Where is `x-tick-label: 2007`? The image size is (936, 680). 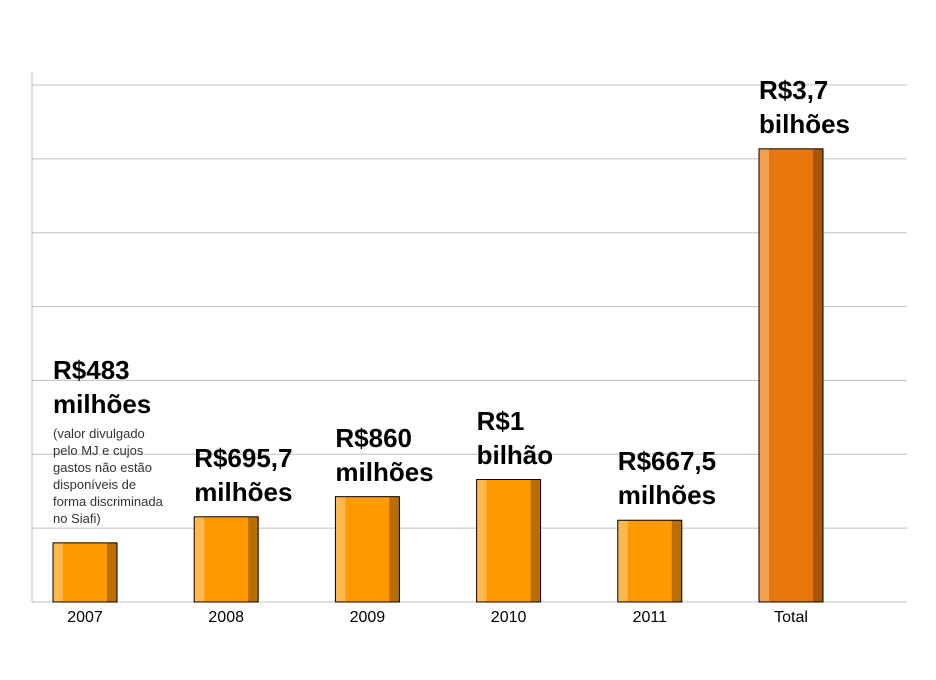
x-tick-label: 2007 is located at coordinates (85, 617).